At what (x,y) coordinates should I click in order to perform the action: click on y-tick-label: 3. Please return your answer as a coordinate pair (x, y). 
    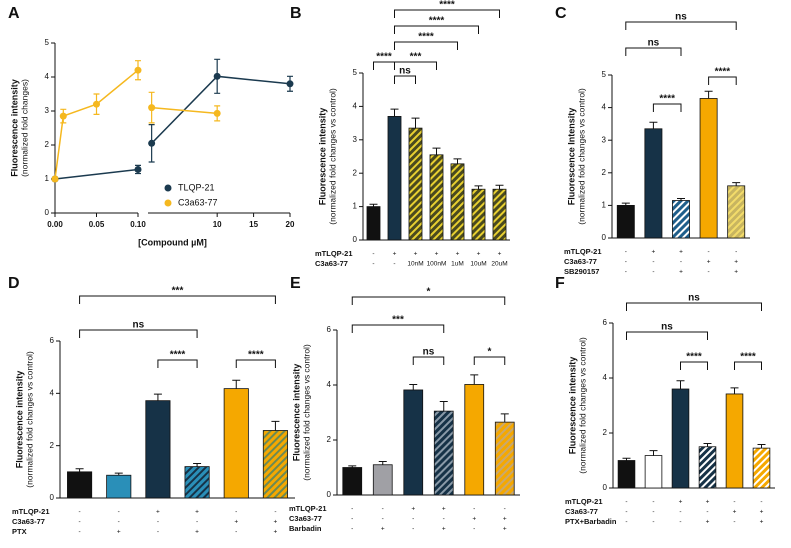
    Looking at the image, I should click on (355, 139).